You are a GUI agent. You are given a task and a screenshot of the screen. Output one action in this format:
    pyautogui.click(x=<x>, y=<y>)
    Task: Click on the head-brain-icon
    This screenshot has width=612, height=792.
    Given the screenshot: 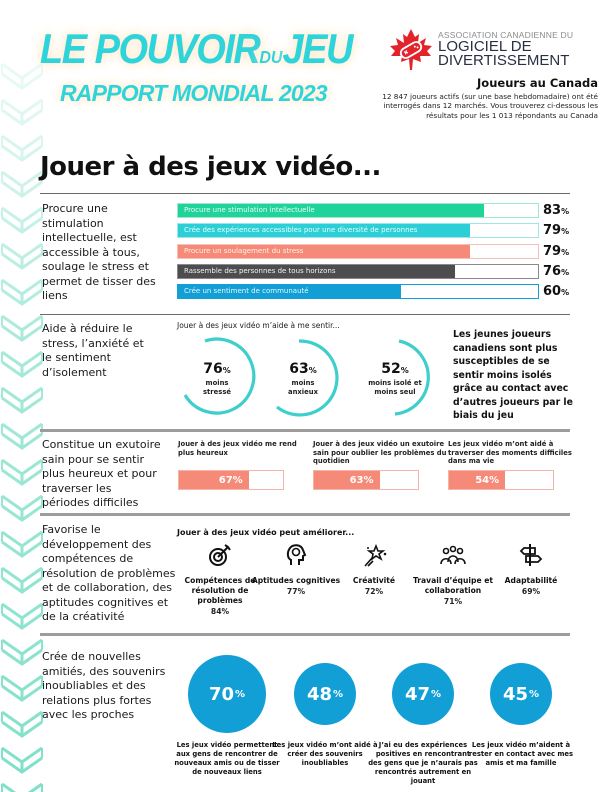 What is the action you would take?
    pyautogui.click(x=296, y=554)
    